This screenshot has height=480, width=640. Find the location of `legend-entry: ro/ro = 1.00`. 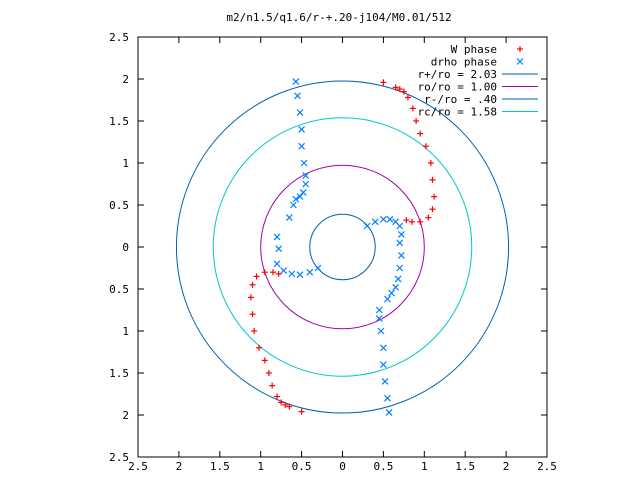

legend-entry: ro/ro = 1.00 is located at coordinates (478, 87).